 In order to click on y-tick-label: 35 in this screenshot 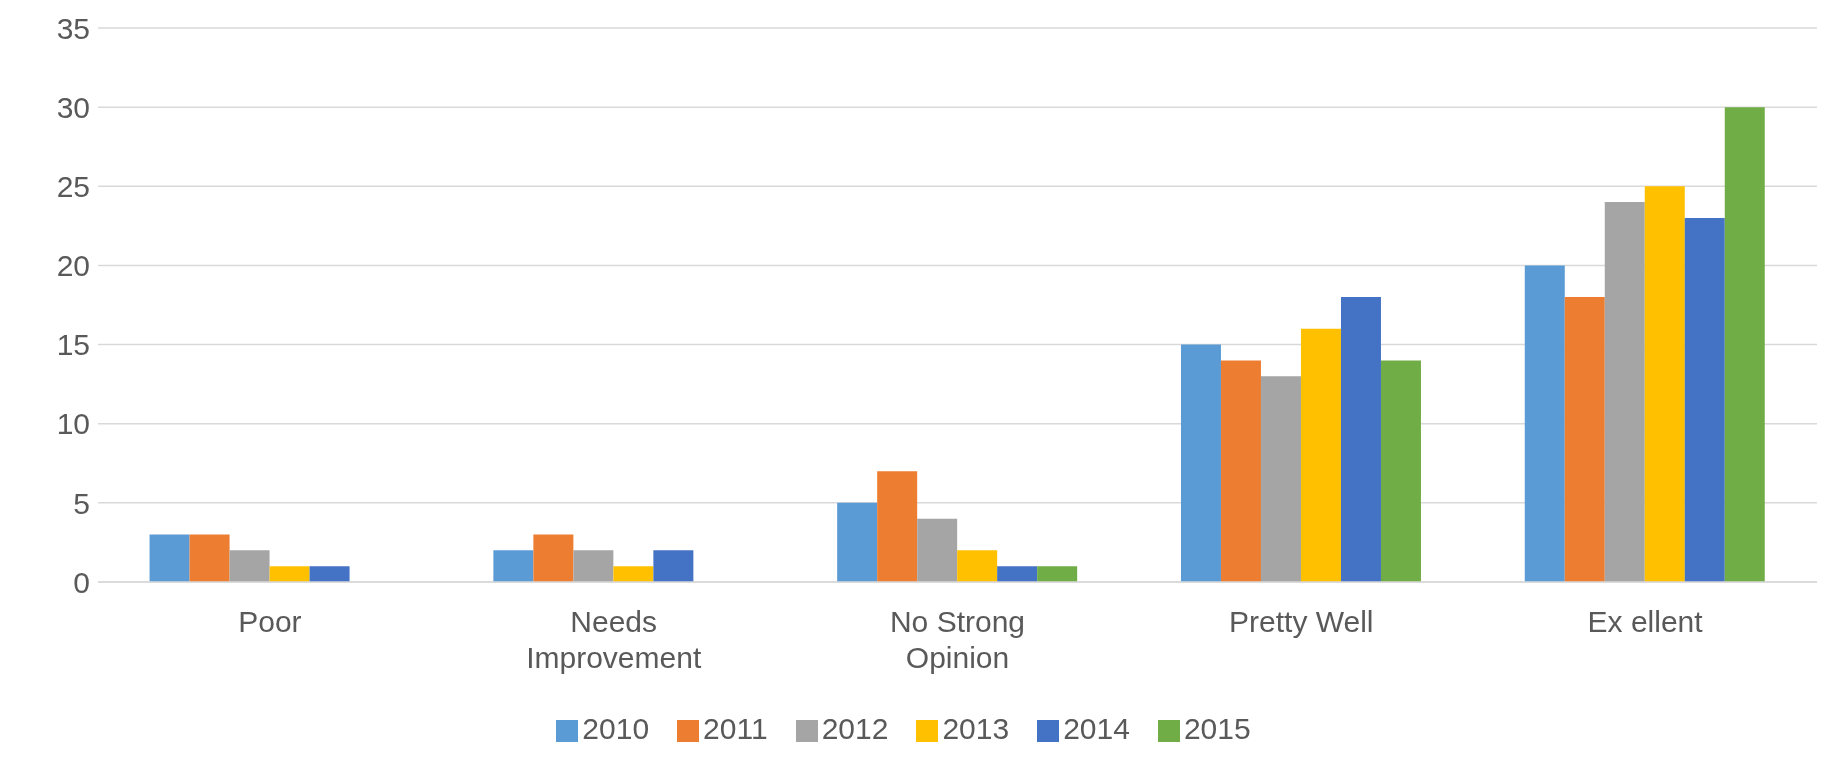, I will do `click(73, 28)`.